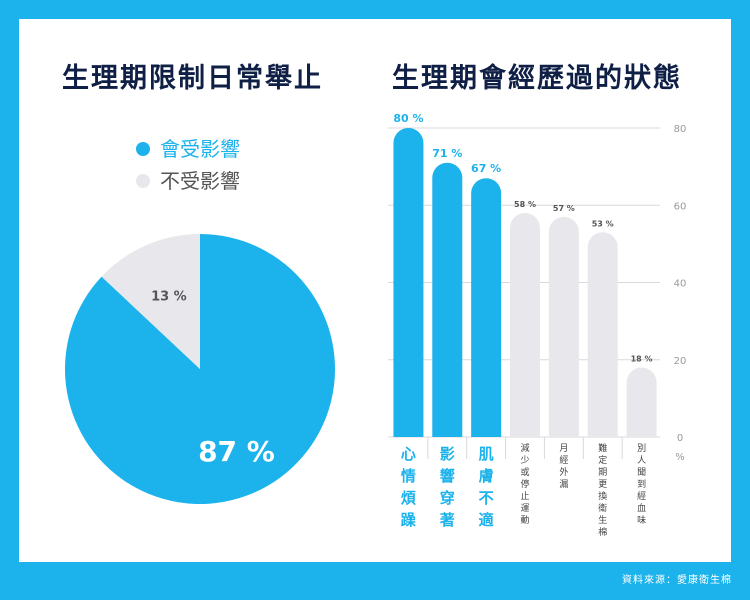 The height and width of the screenshot is (600, 750). What do you see at coordinates (677, 580) in the screenshot?
I see `source-note: 資料來源：愛康衛生棉` at bounding box center [677, 580].